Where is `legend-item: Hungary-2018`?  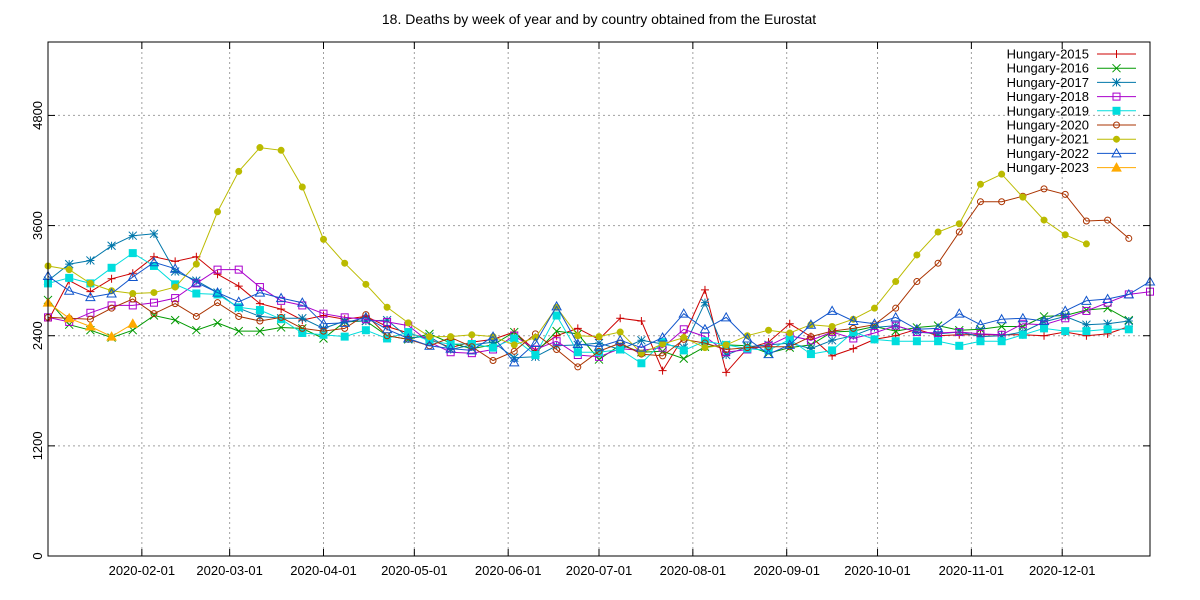 legend-item: Hungary-2018 is located at coordinates (1071, 96).